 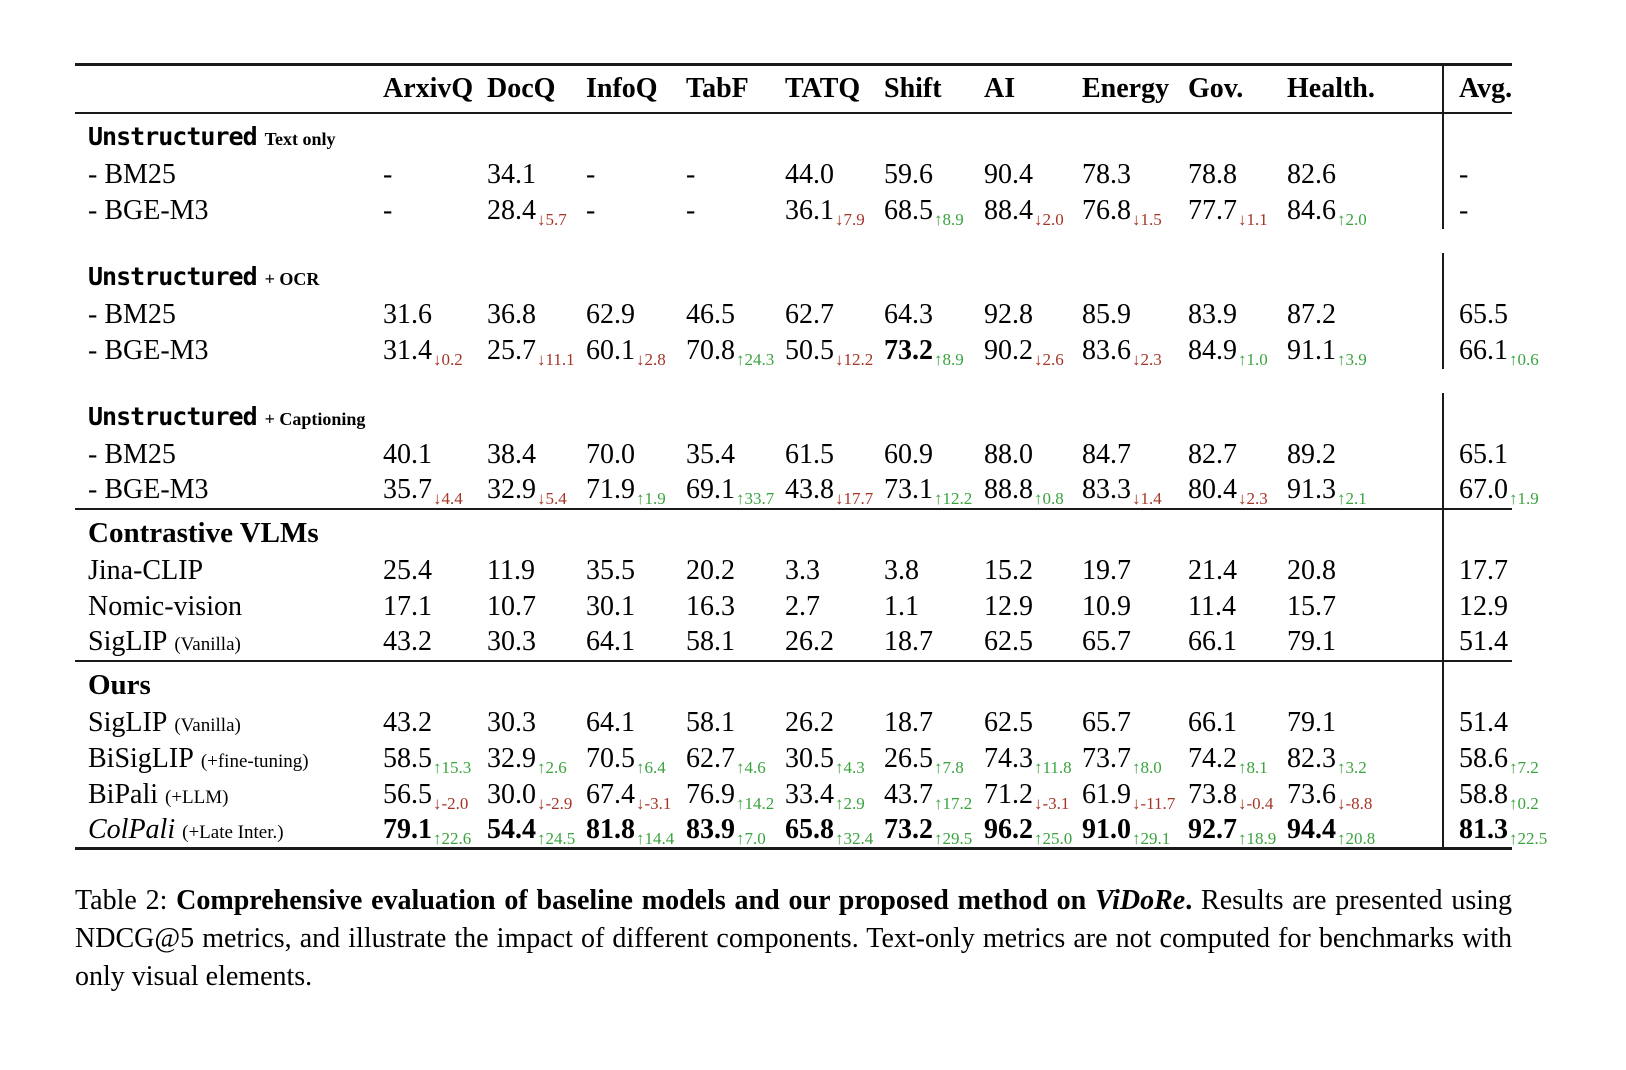 I want to click on metric-cell: 82.7, so click(x=1237, y=455).